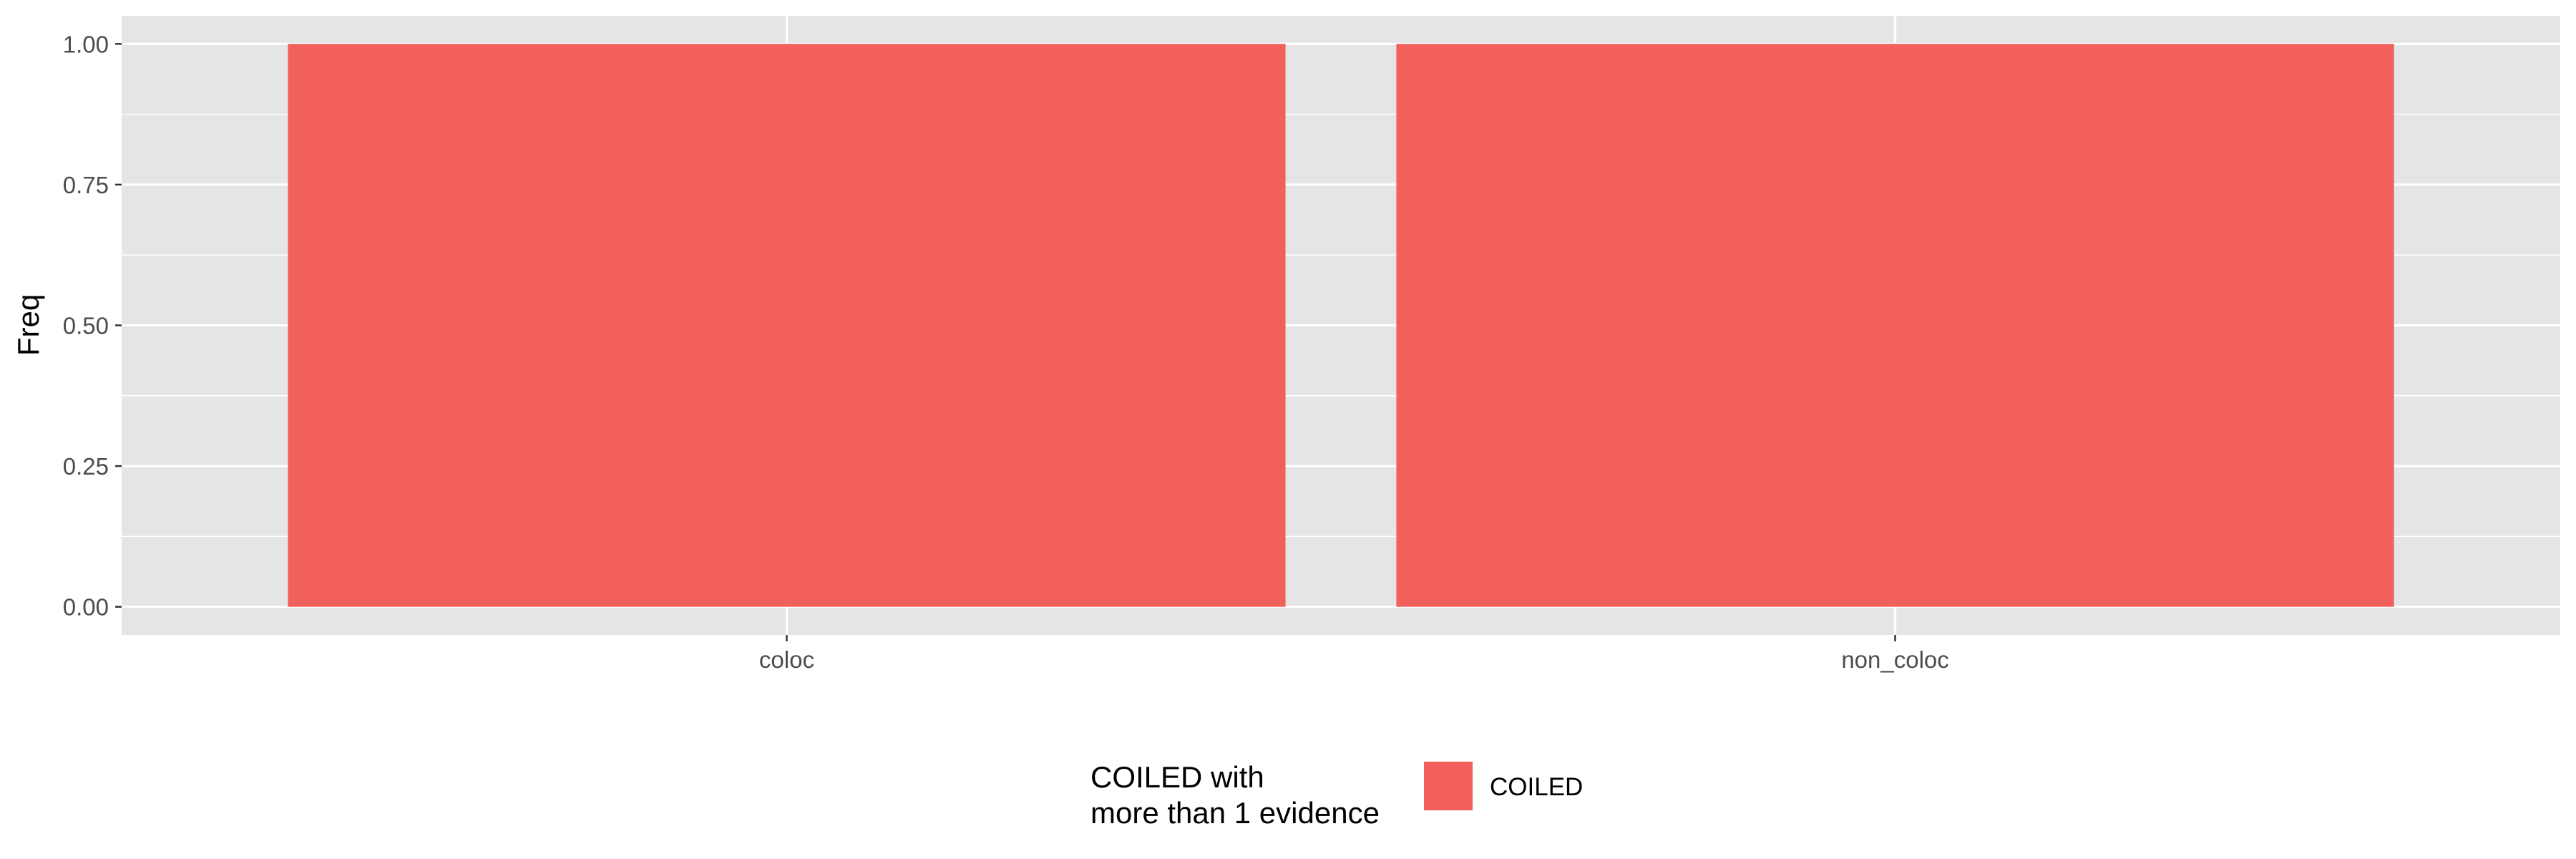 This screenshot has height=859, width=2576. I want to click on legend-label-coiled: COILED, so click(1536, 787).